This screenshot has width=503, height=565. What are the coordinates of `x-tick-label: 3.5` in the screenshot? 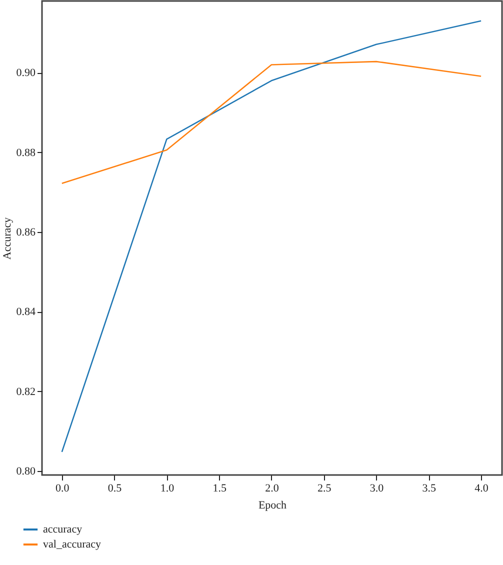 It's located at (429, 488).